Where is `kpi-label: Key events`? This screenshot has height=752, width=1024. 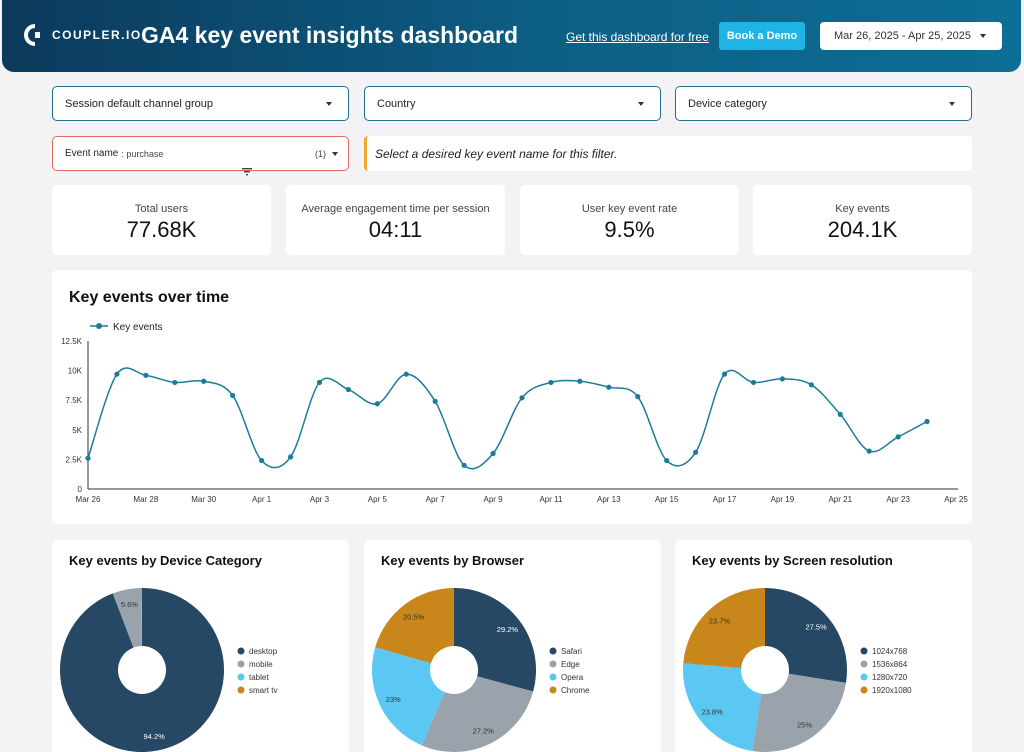 kpi-label: Key events is located at coordinates (862, 209).